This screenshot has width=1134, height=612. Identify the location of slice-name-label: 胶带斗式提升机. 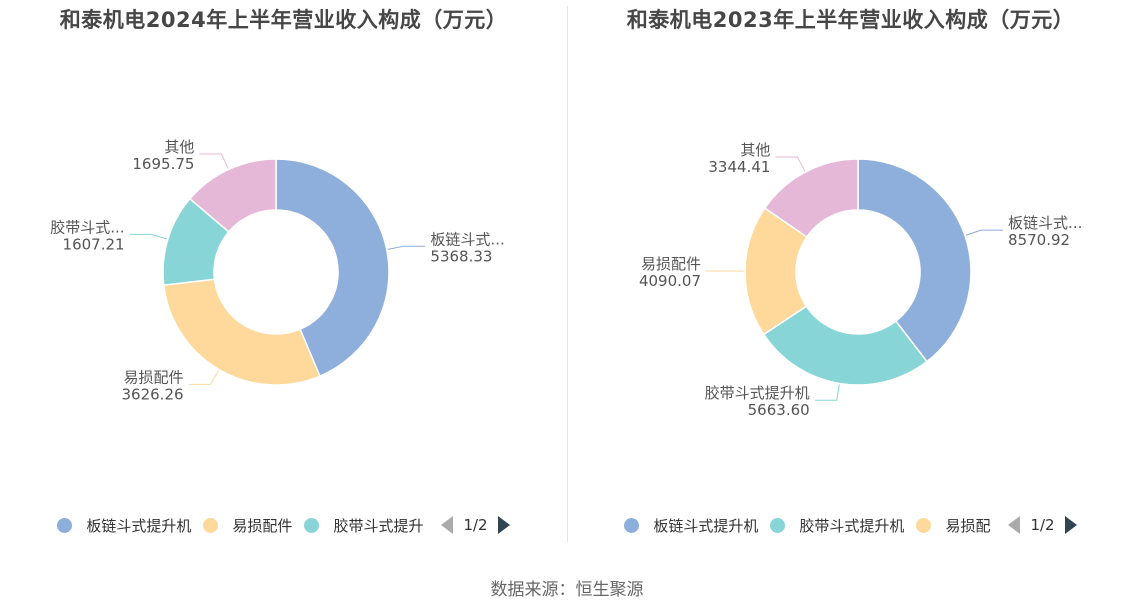
(757, 393).